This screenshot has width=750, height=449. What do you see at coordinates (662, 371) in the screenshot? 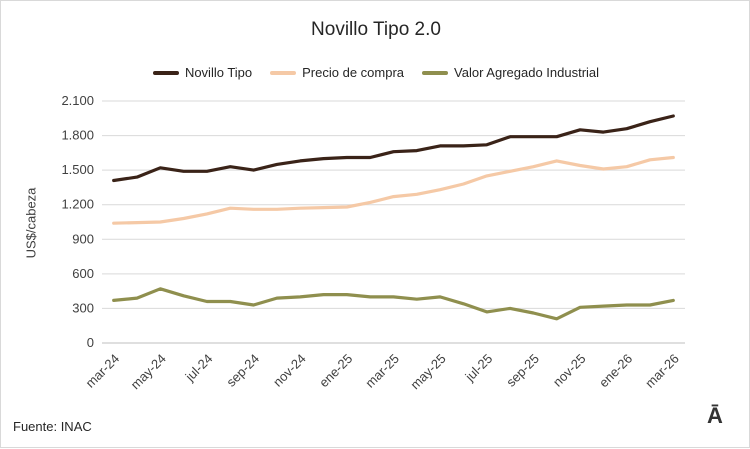
I see `x-tick-label-mar-26: mar-26` at bounding box center [662, 371].